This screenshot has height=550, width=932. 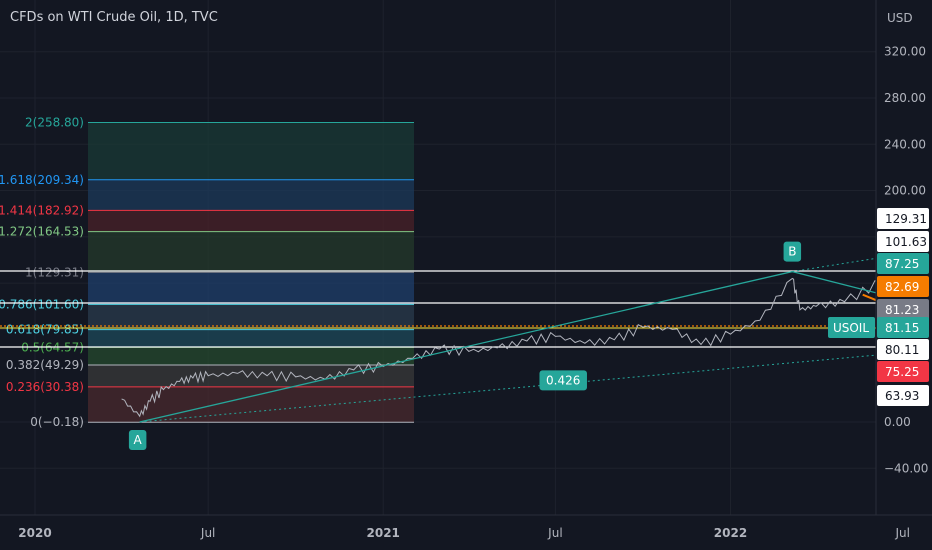 I want to click on fib-level-label: 0.618(79.85), so click(x=45, y=330).